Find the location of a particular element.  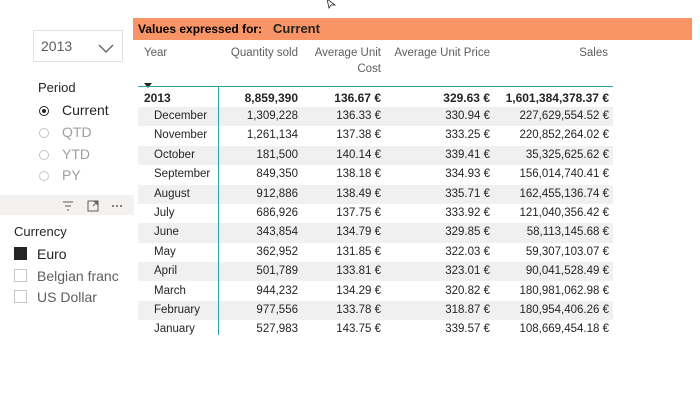

cell-average-unit-cost: 137.38 € is located at coordinates (358, 135).